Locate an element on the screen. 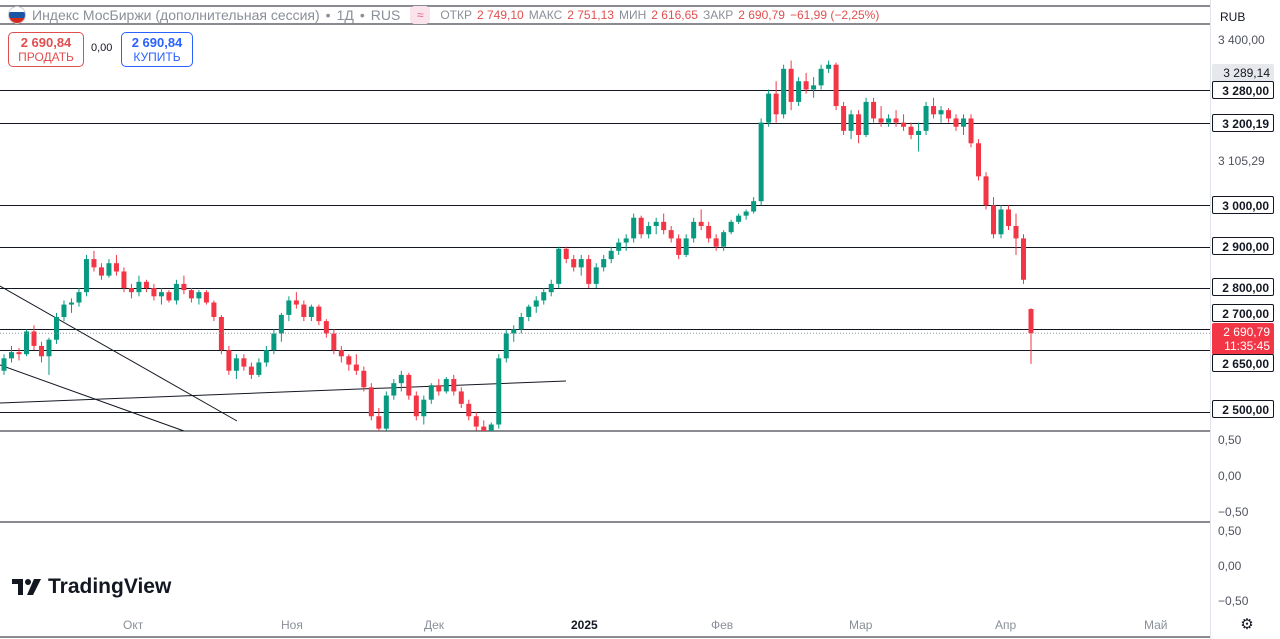 The height and width of the screenshot is (639, 1280). currency-selector: RUB is located at coordinates (1233, 17).